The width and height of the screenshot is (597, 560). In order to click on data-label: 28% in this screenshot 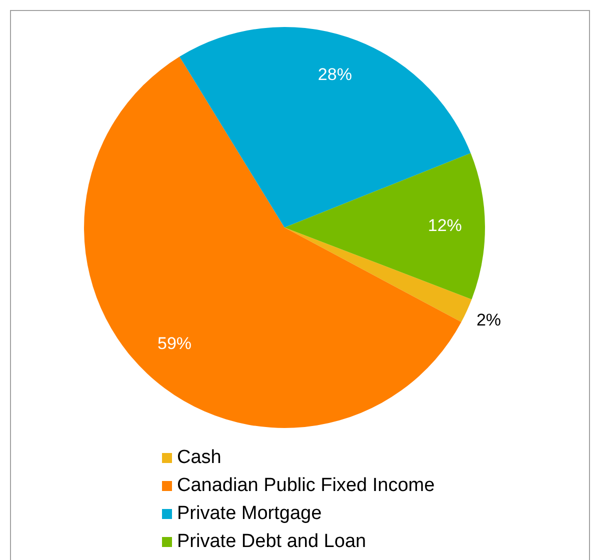, I will do `click(335, 74)`.